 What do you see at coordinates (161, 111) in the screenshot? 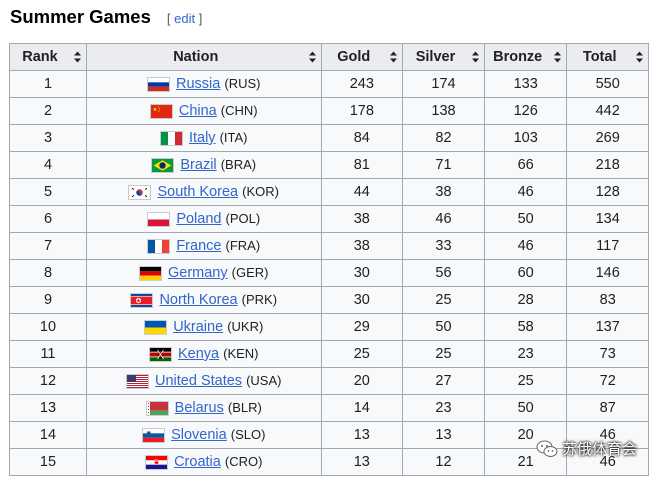
I see `flag-china-icon` at bounding box center [161, 111].